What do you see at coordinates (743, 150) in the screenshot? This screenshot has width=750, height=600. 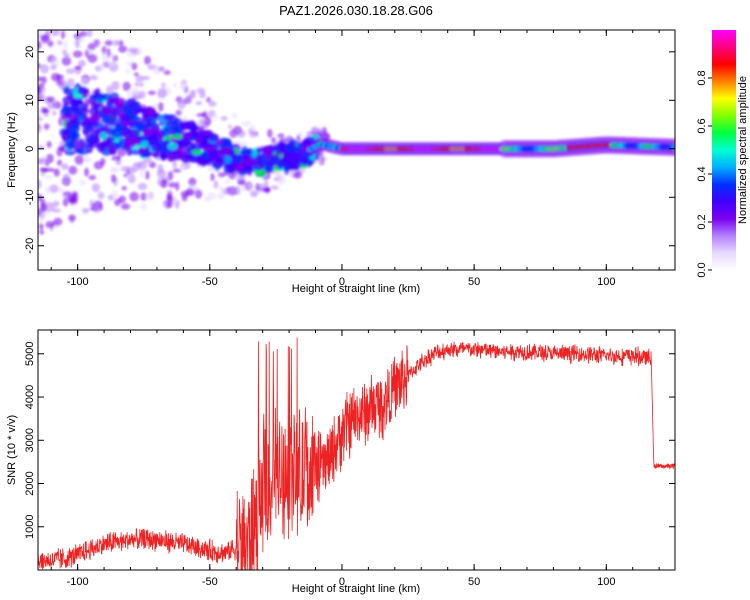 I see `colorbar-label: Normalized spectral amplitude` at bounding box center [743, 150].